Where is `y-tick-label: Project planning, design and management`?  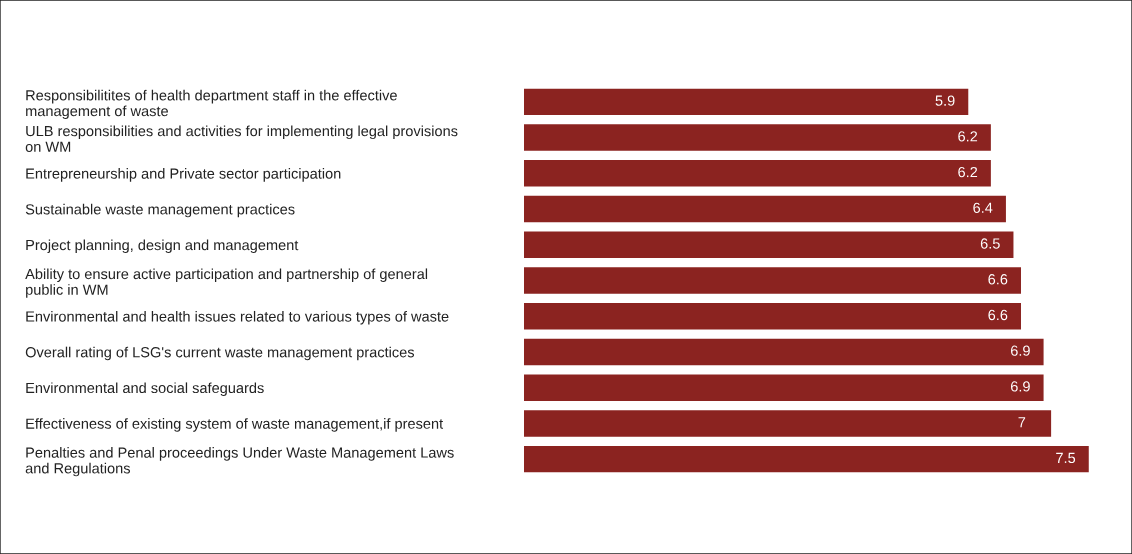 y-tick-label: Project planning, design and management is located at coordinates (162, 246).